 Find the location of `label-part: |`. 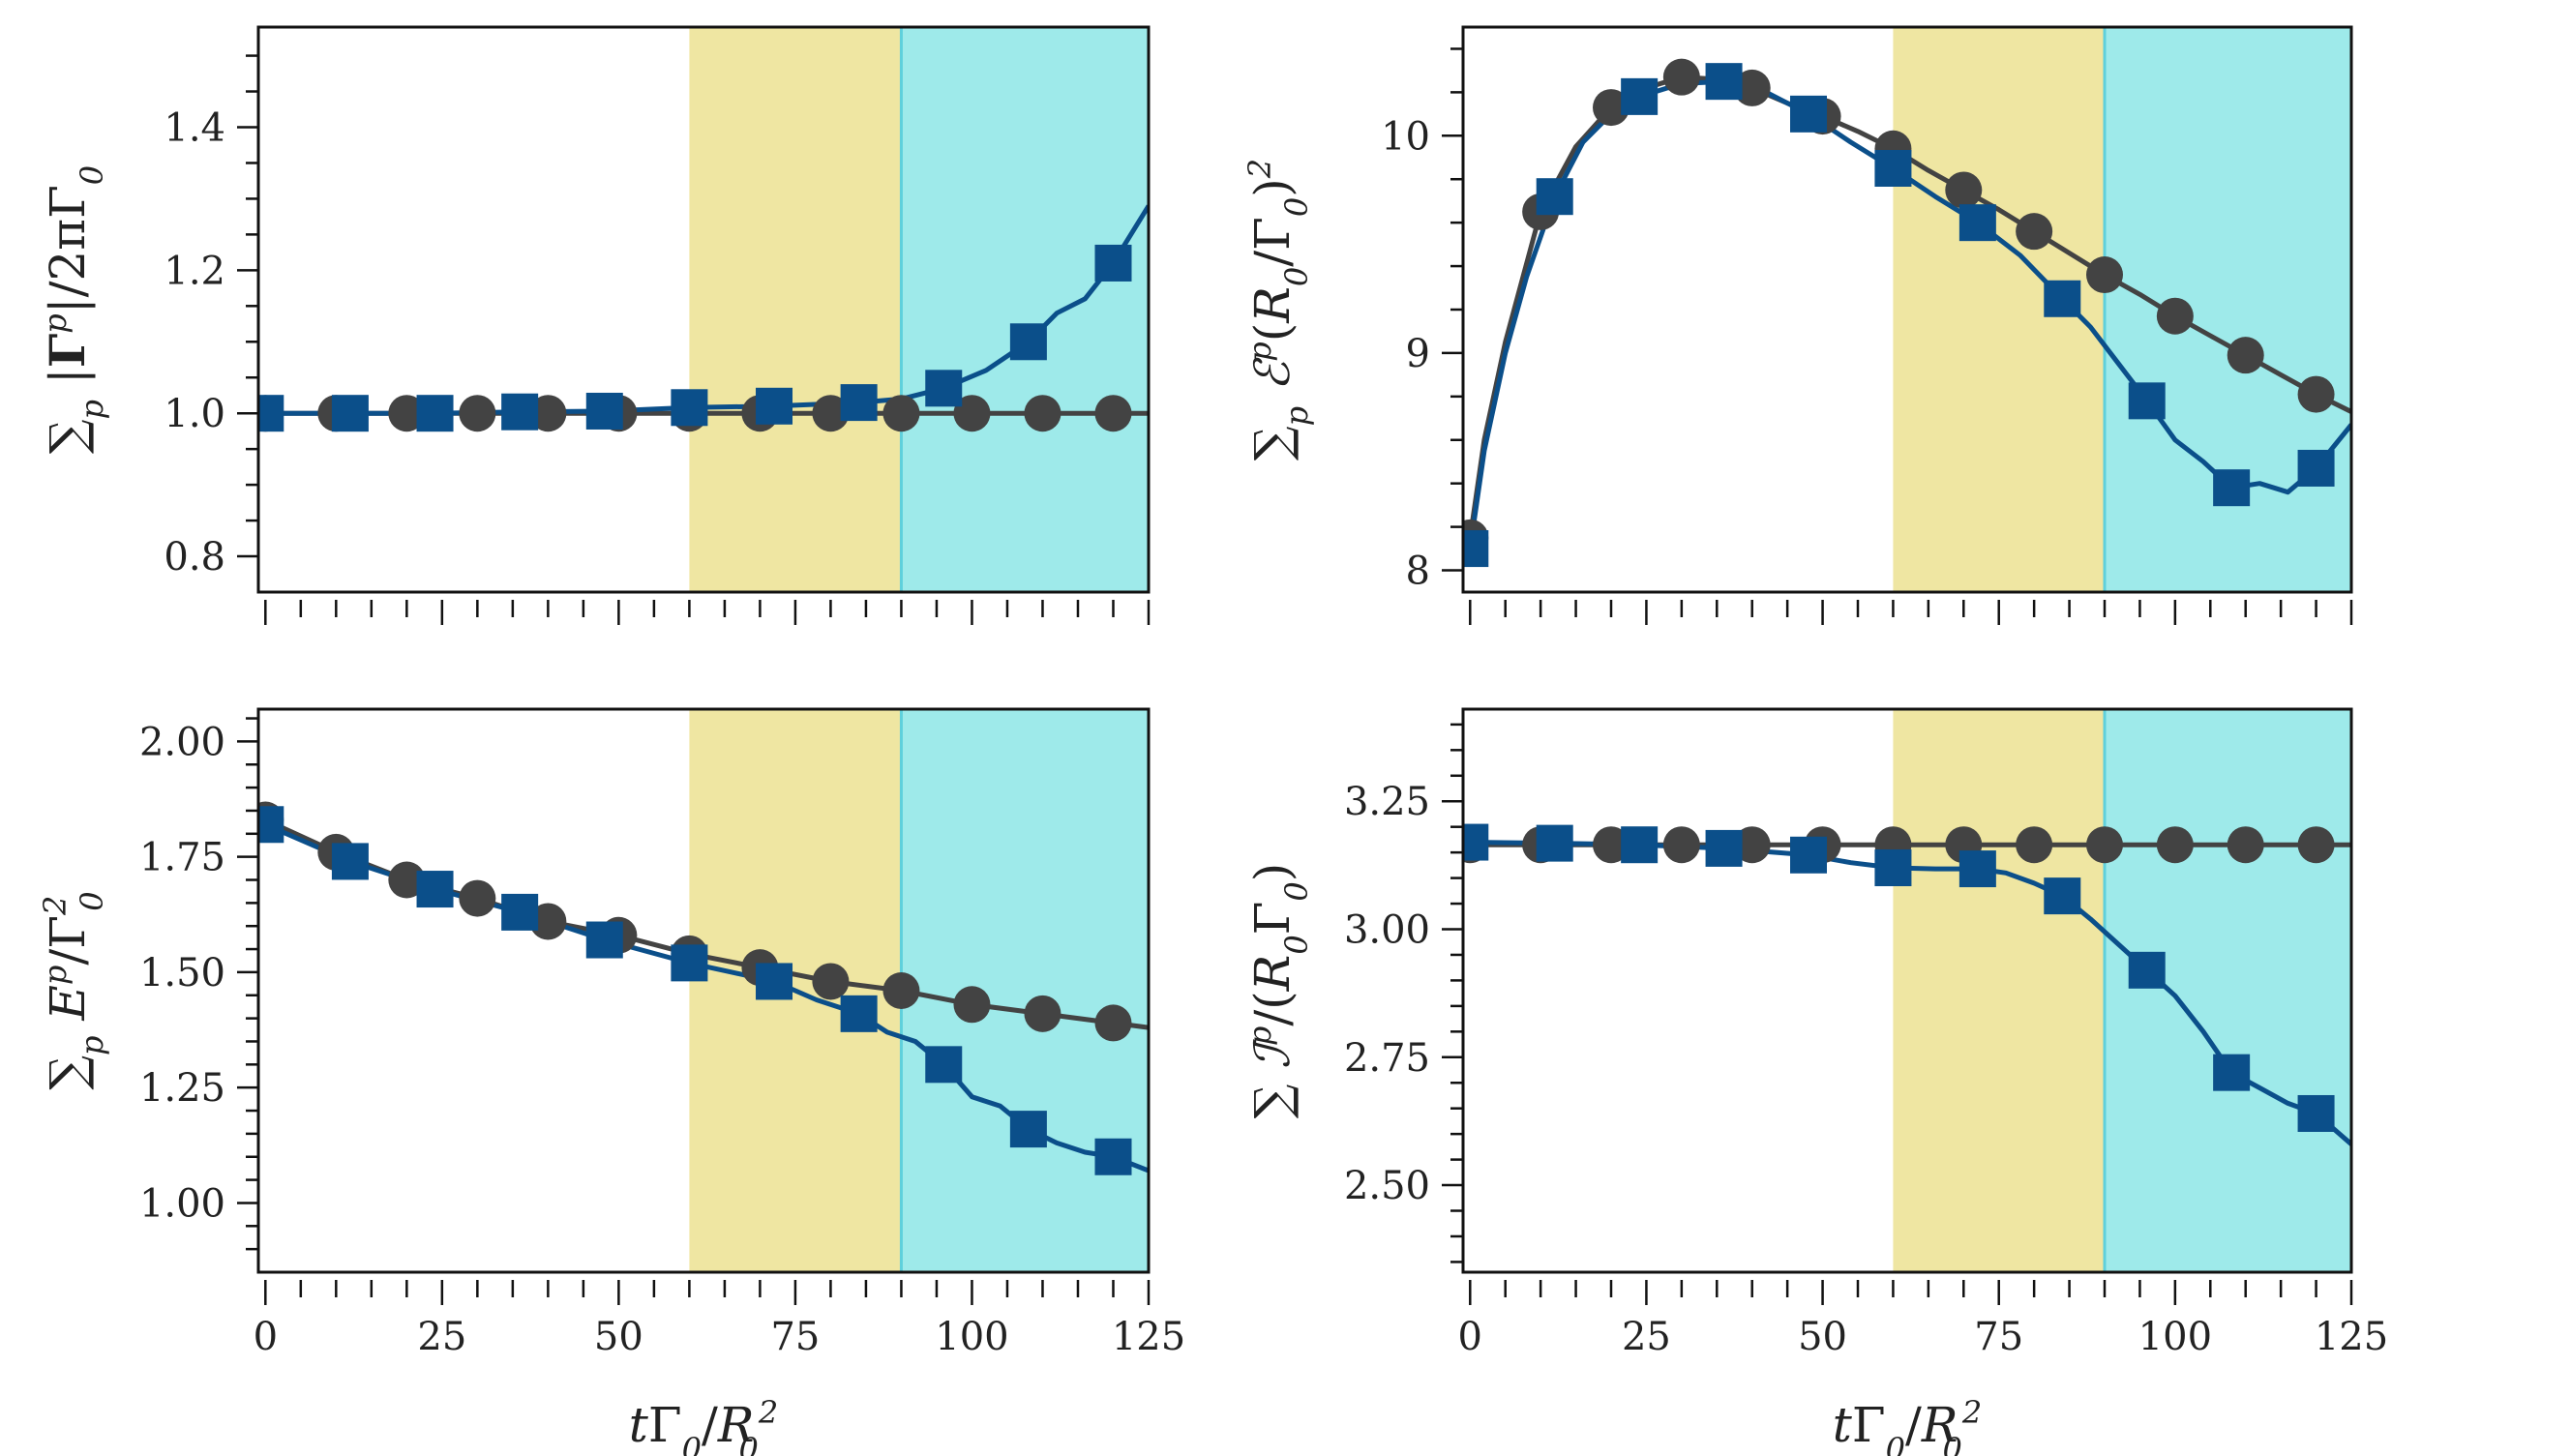

label-part: | is located at coordinates (68, 384).